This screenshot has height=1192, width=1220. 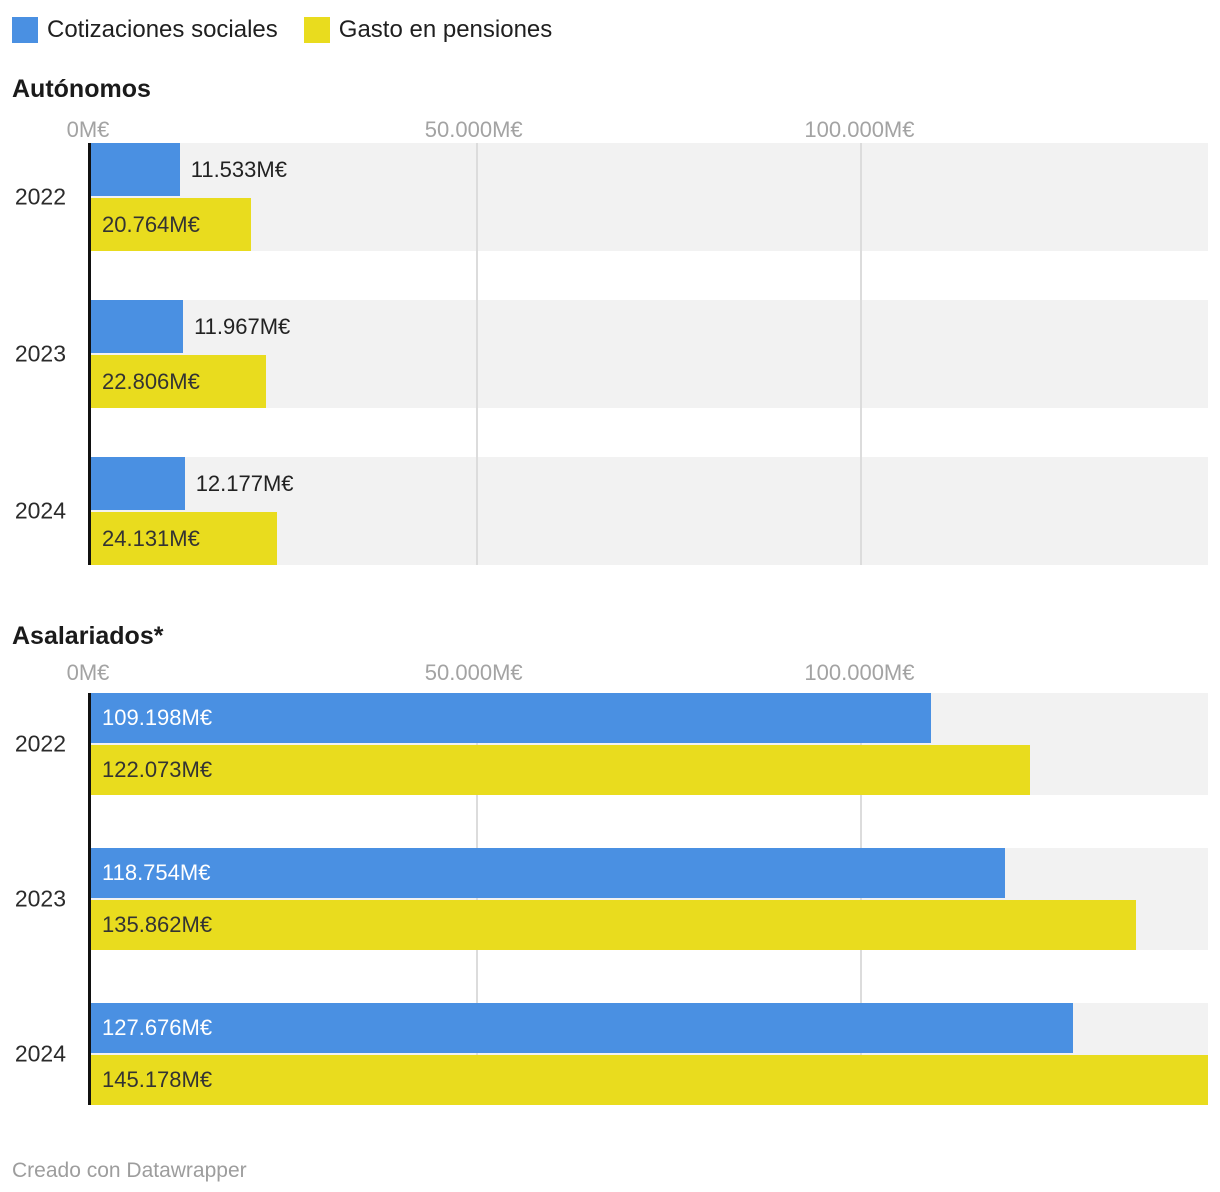 I want to click on bar-value-label: 145.178M€, so click(x=157, y=1079).